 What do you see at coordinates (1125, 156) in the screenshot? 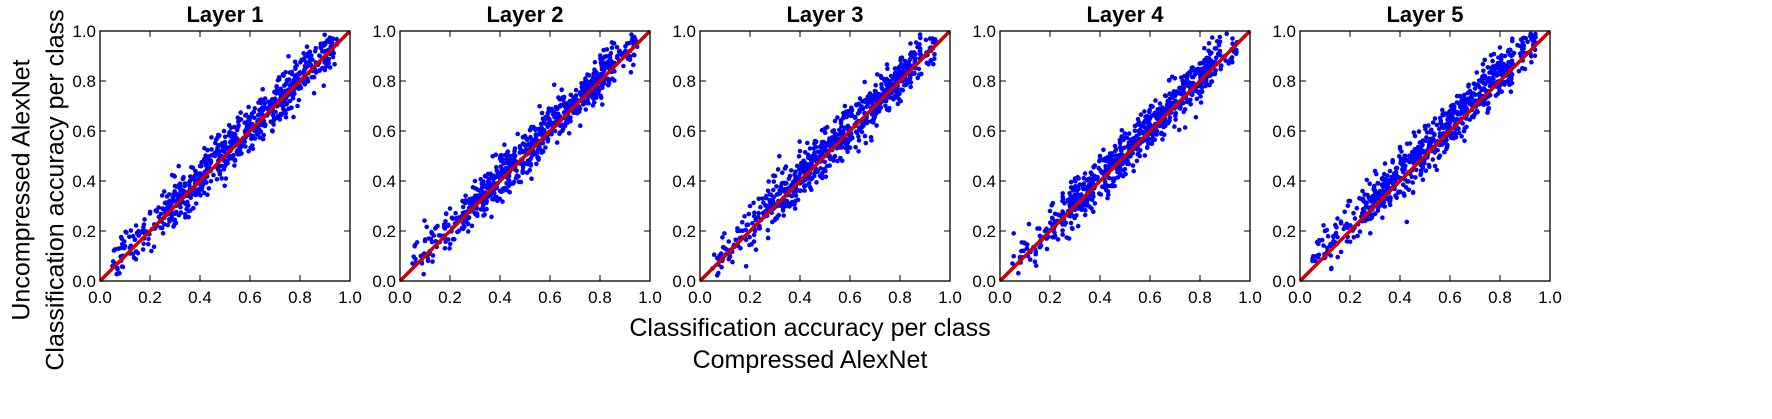
I see `axes-frame` at bounding box center [1125, 156].